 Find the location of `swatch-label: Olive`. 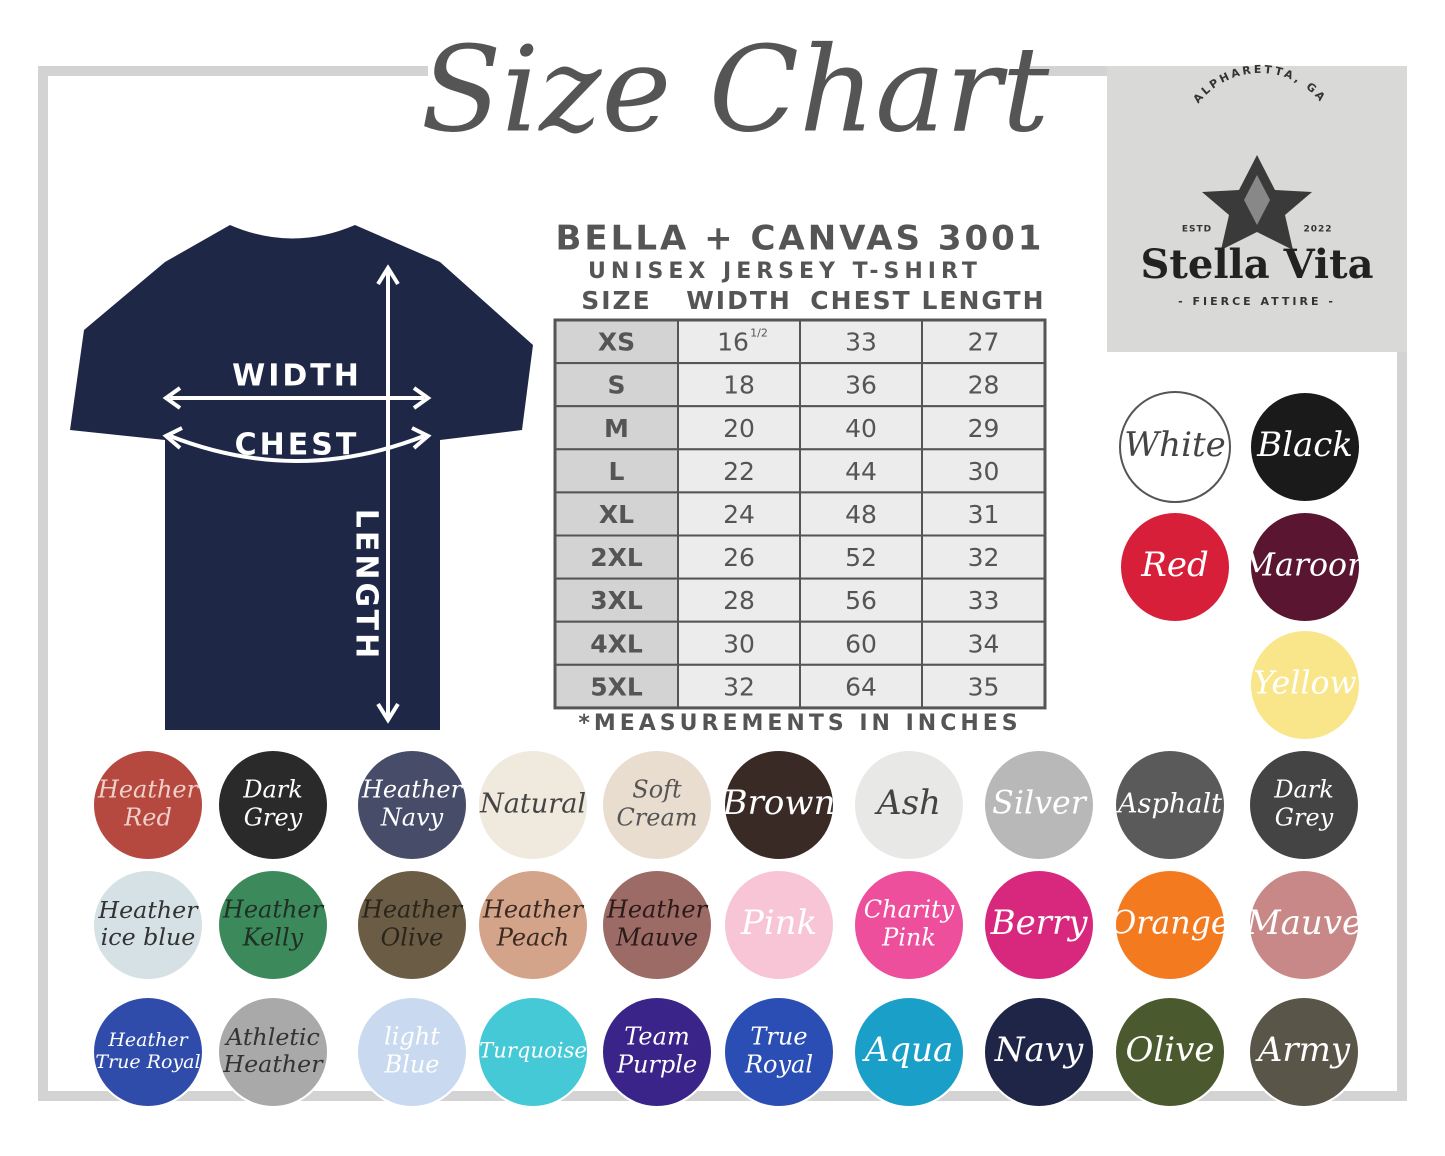

swatch-label: Olive is located at coordinates (412, 937).